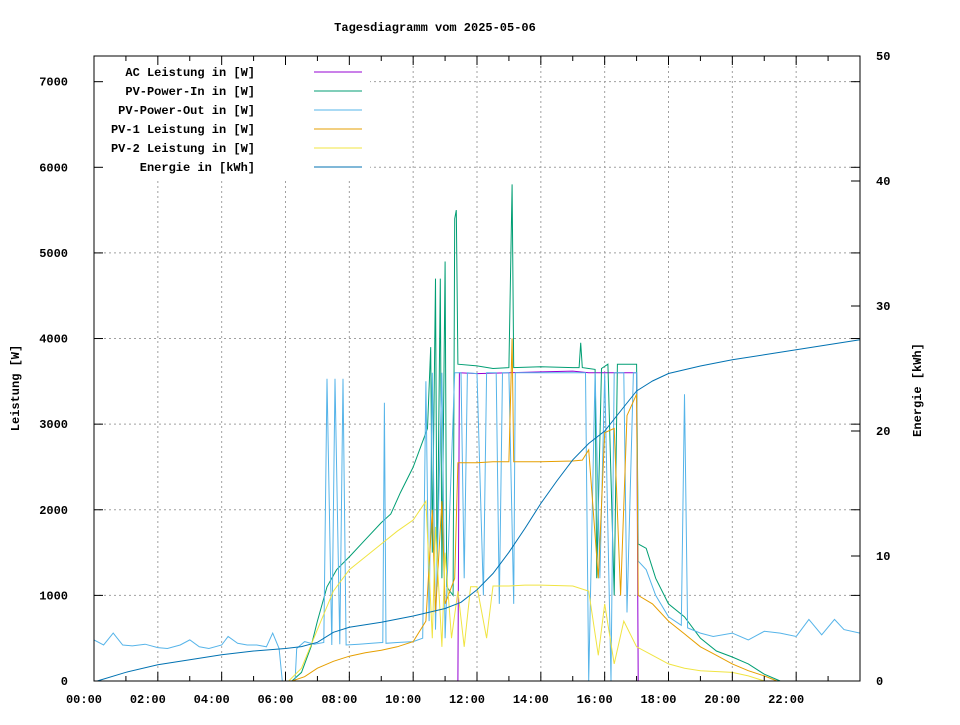 This screenshot has width=960, height=725. I want to click on y-tick-label: 3000, so click(53, 425).